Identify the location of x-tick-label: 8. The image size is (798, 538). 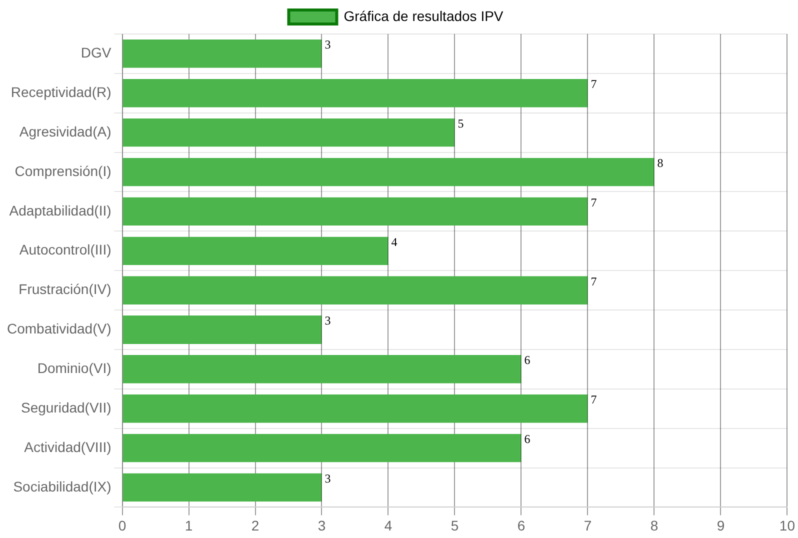
(654, 525).